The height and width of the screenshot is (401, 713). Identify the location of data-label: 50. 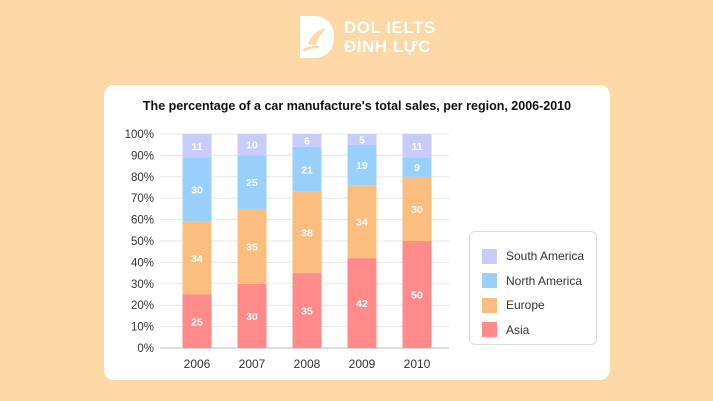
(417, 296).